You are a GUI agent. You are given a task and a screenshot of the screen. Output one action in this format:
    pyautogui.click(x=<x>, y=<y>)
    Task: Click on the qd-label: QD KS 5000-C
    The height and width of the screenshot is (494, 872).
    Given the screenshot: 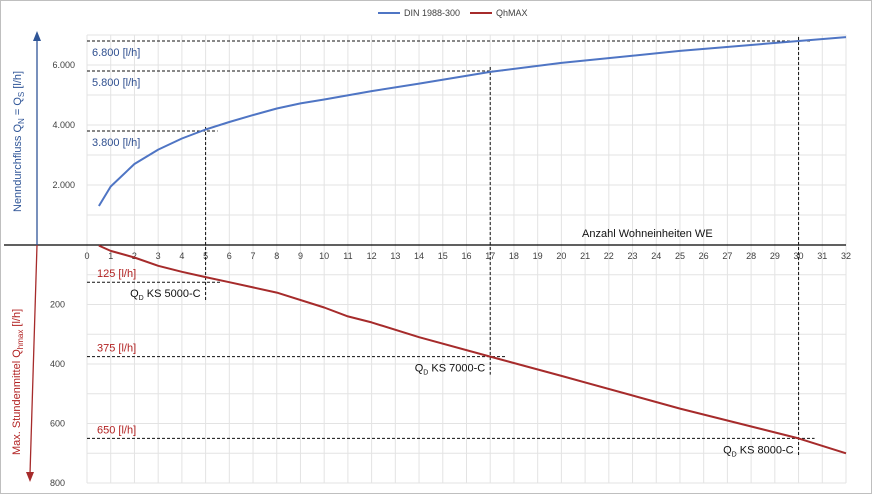 What is the action you would take?
    pyautogui.click(x=165, y=295)
    